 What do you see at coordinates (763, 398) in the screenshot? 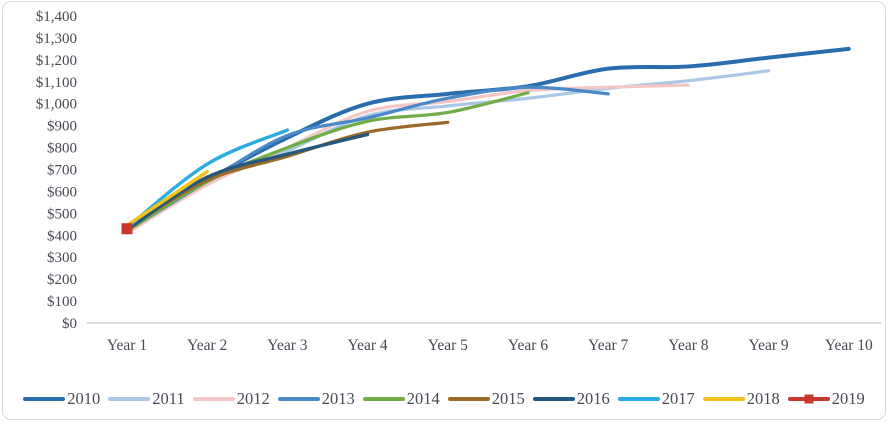
I see `legend-label-2018: 2018` at bounding box center [763, 398].